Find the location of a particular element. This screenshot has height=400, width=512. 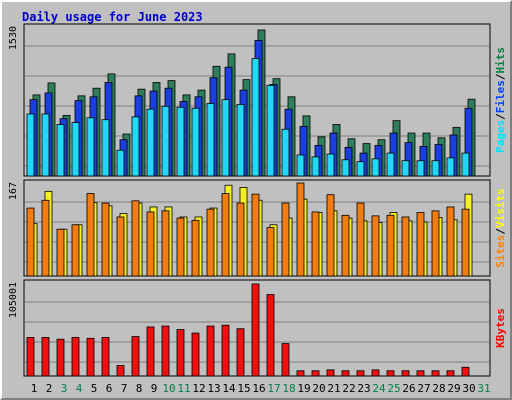

x-tick-label: 12 is located at coordinates (198, 388).